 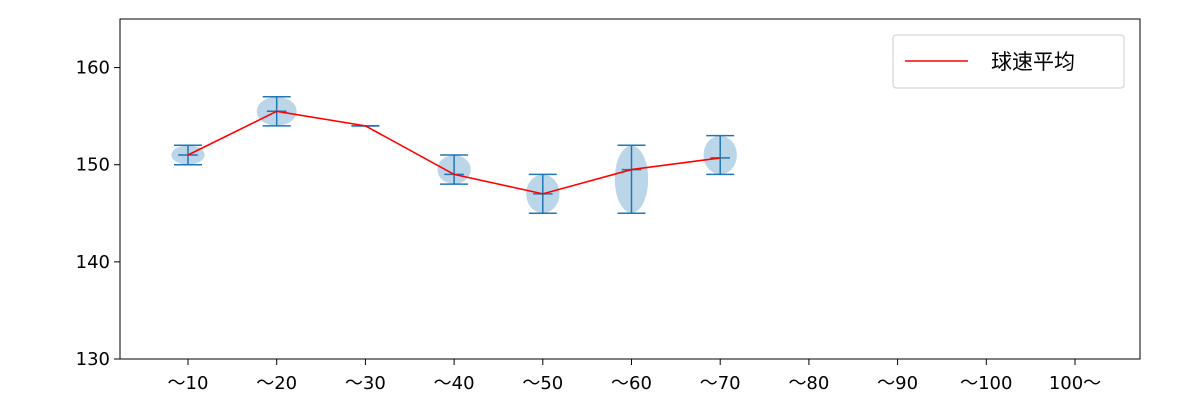 I want to click on x-tick-label: ～30, so click(x=365, y=383).